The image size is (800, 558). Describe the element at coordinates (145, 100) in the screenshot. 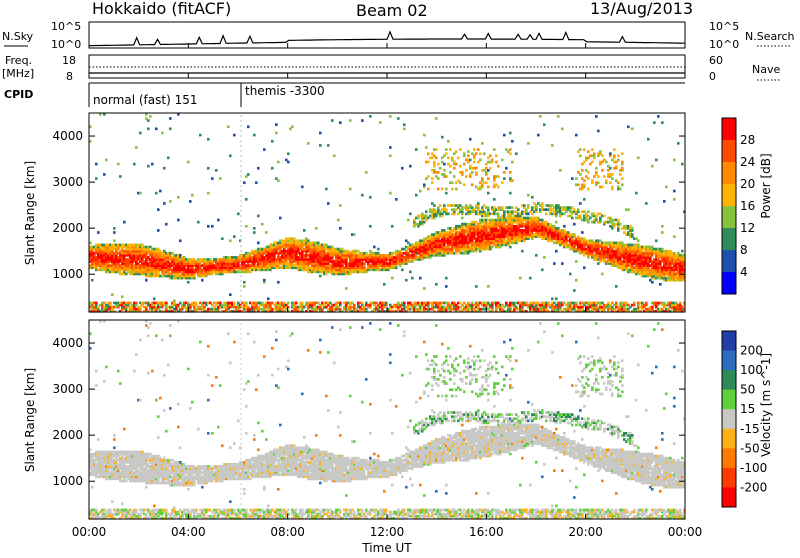

I see `cpid-segment-1: normal (fast) 151` at that location.